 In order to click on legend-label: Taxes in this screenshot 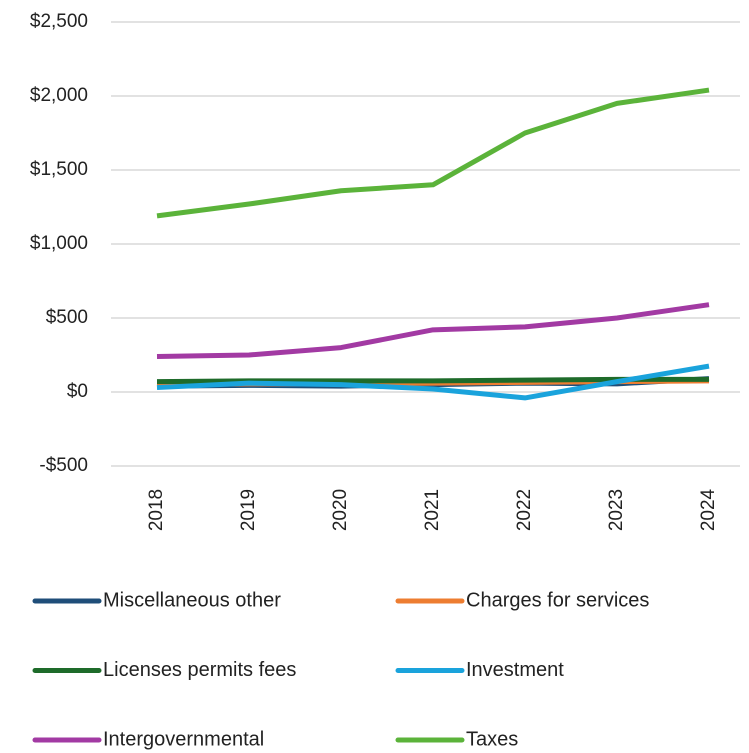, I will do `click(492, 739)`.